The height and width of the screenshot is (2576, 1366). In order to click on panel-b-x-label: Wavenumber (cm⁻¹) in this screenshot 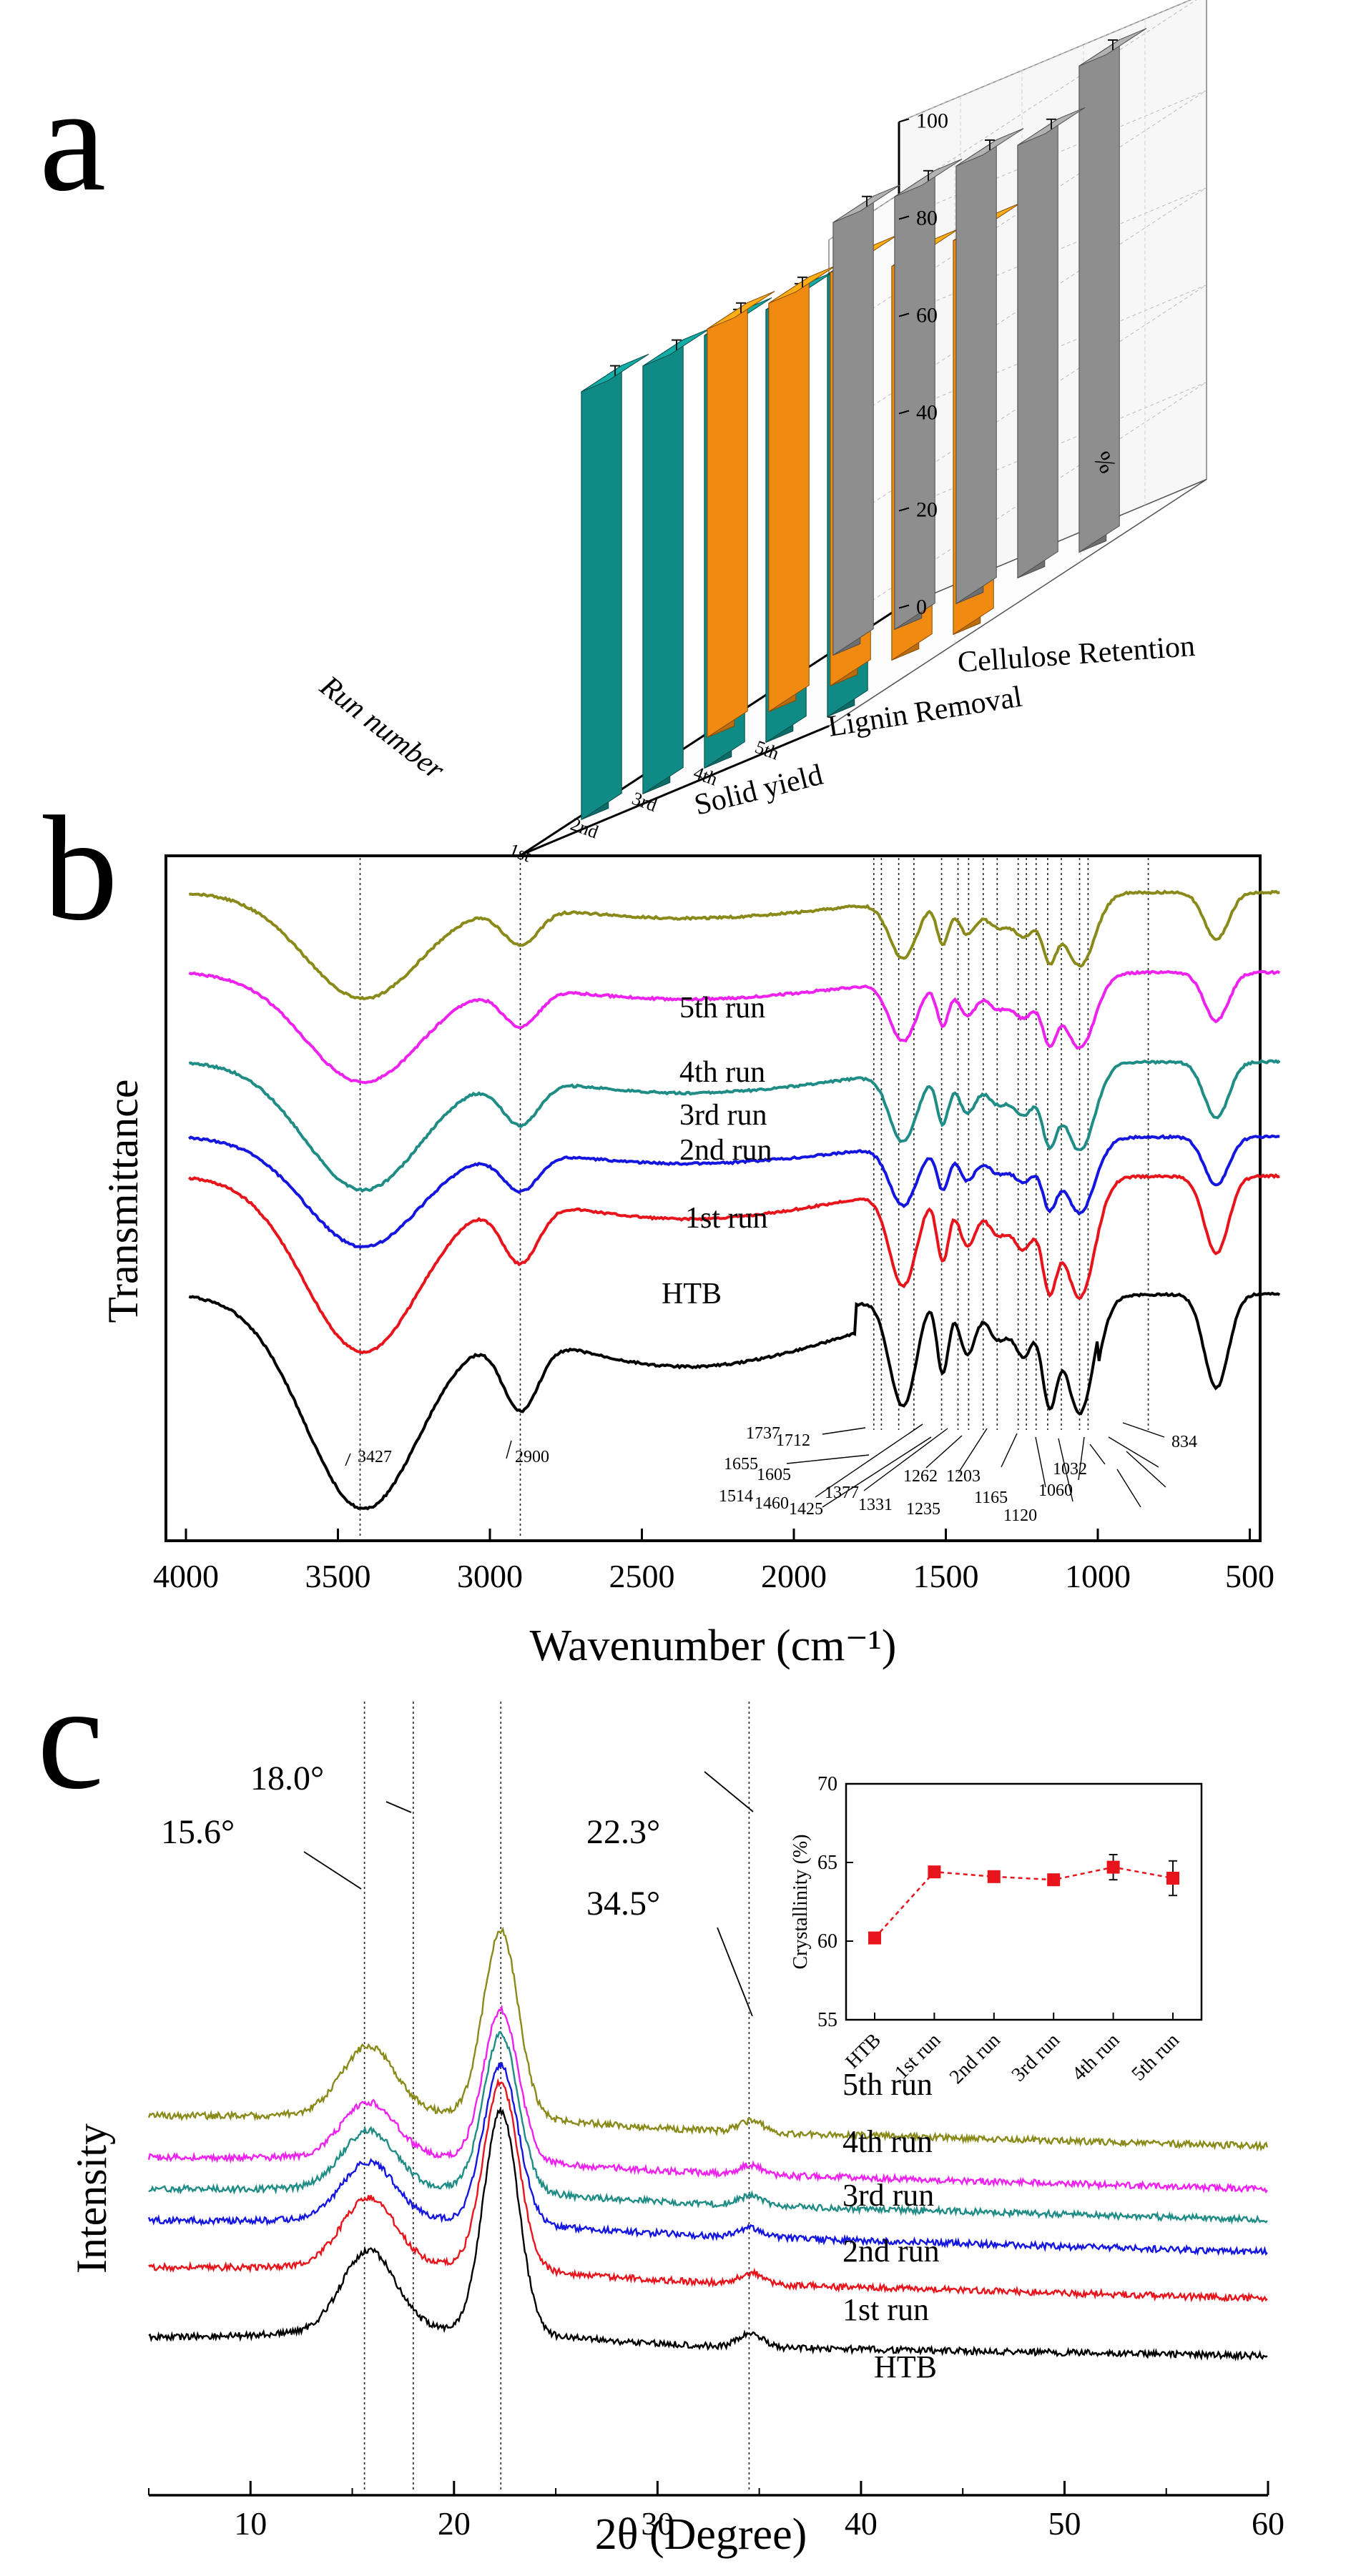, I will do `click(713, 1646)`.